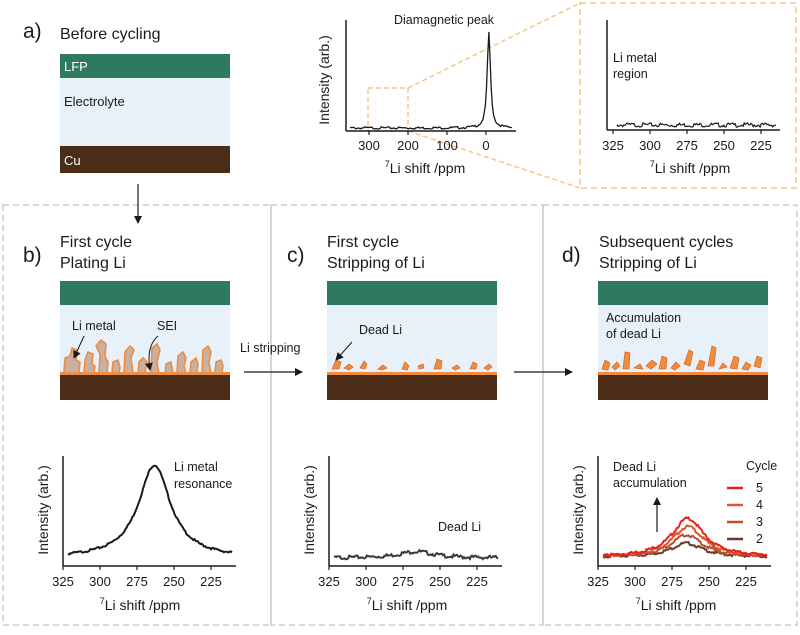 The width and height of the screenshot is (800, 635). I want to click on dead-li-spectrum-label: Dead Li, so click(459, 527).